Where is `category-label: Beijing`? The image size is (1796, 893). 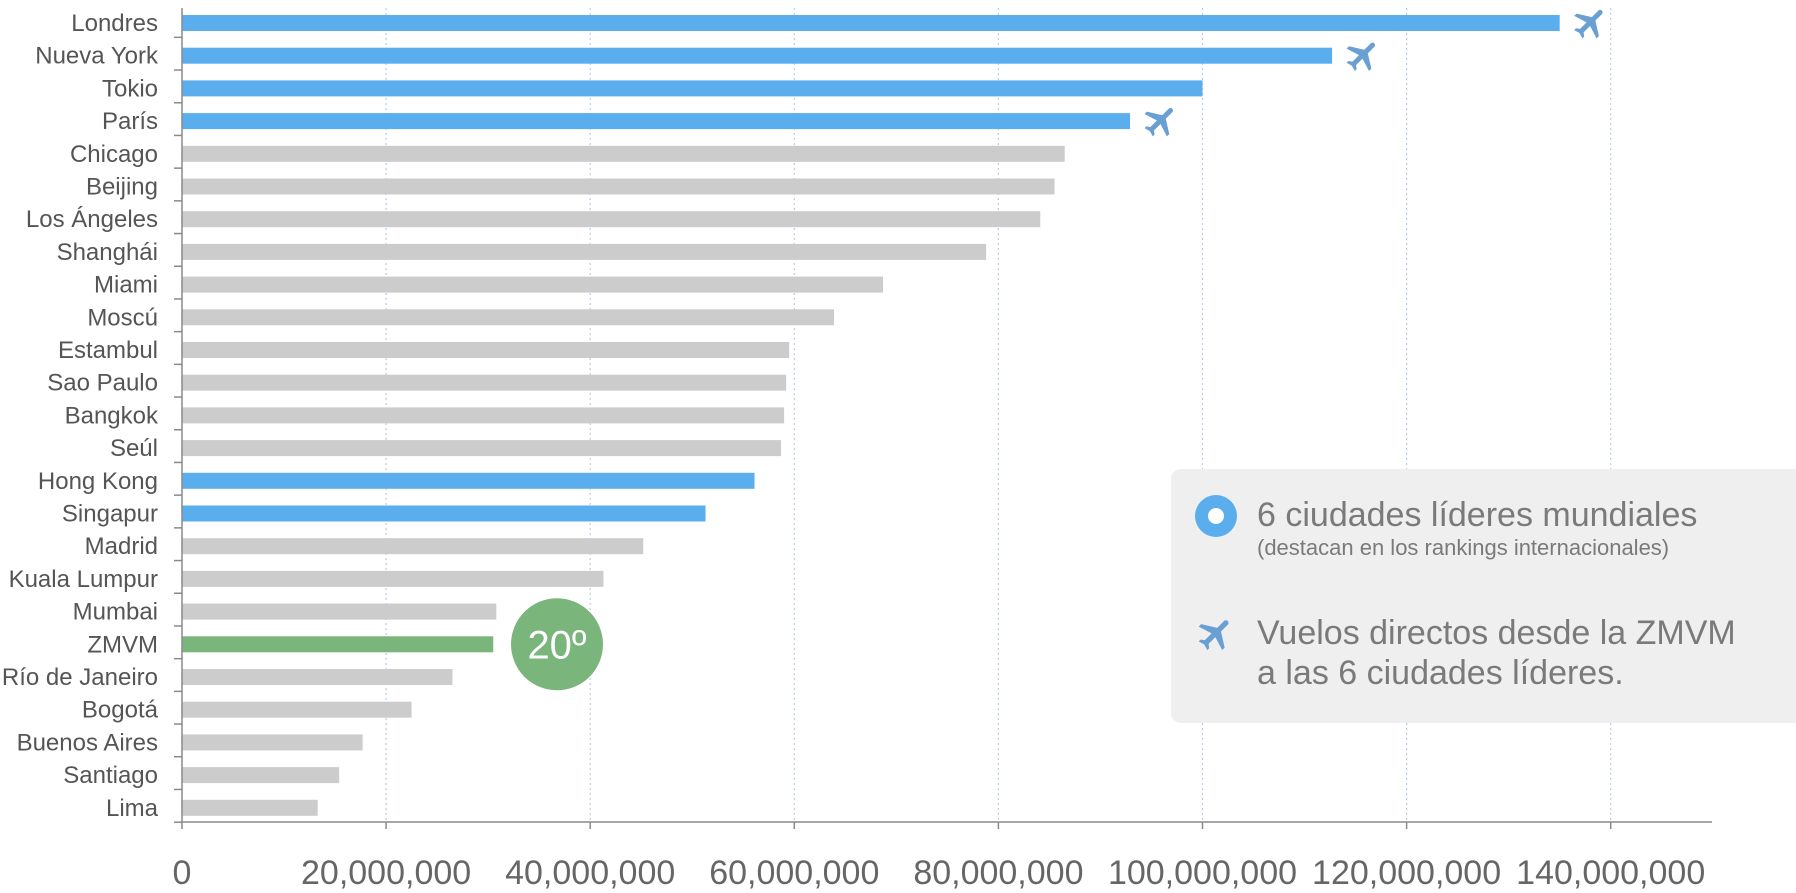
category-label: Beijing is located at coordinates (122, 187).